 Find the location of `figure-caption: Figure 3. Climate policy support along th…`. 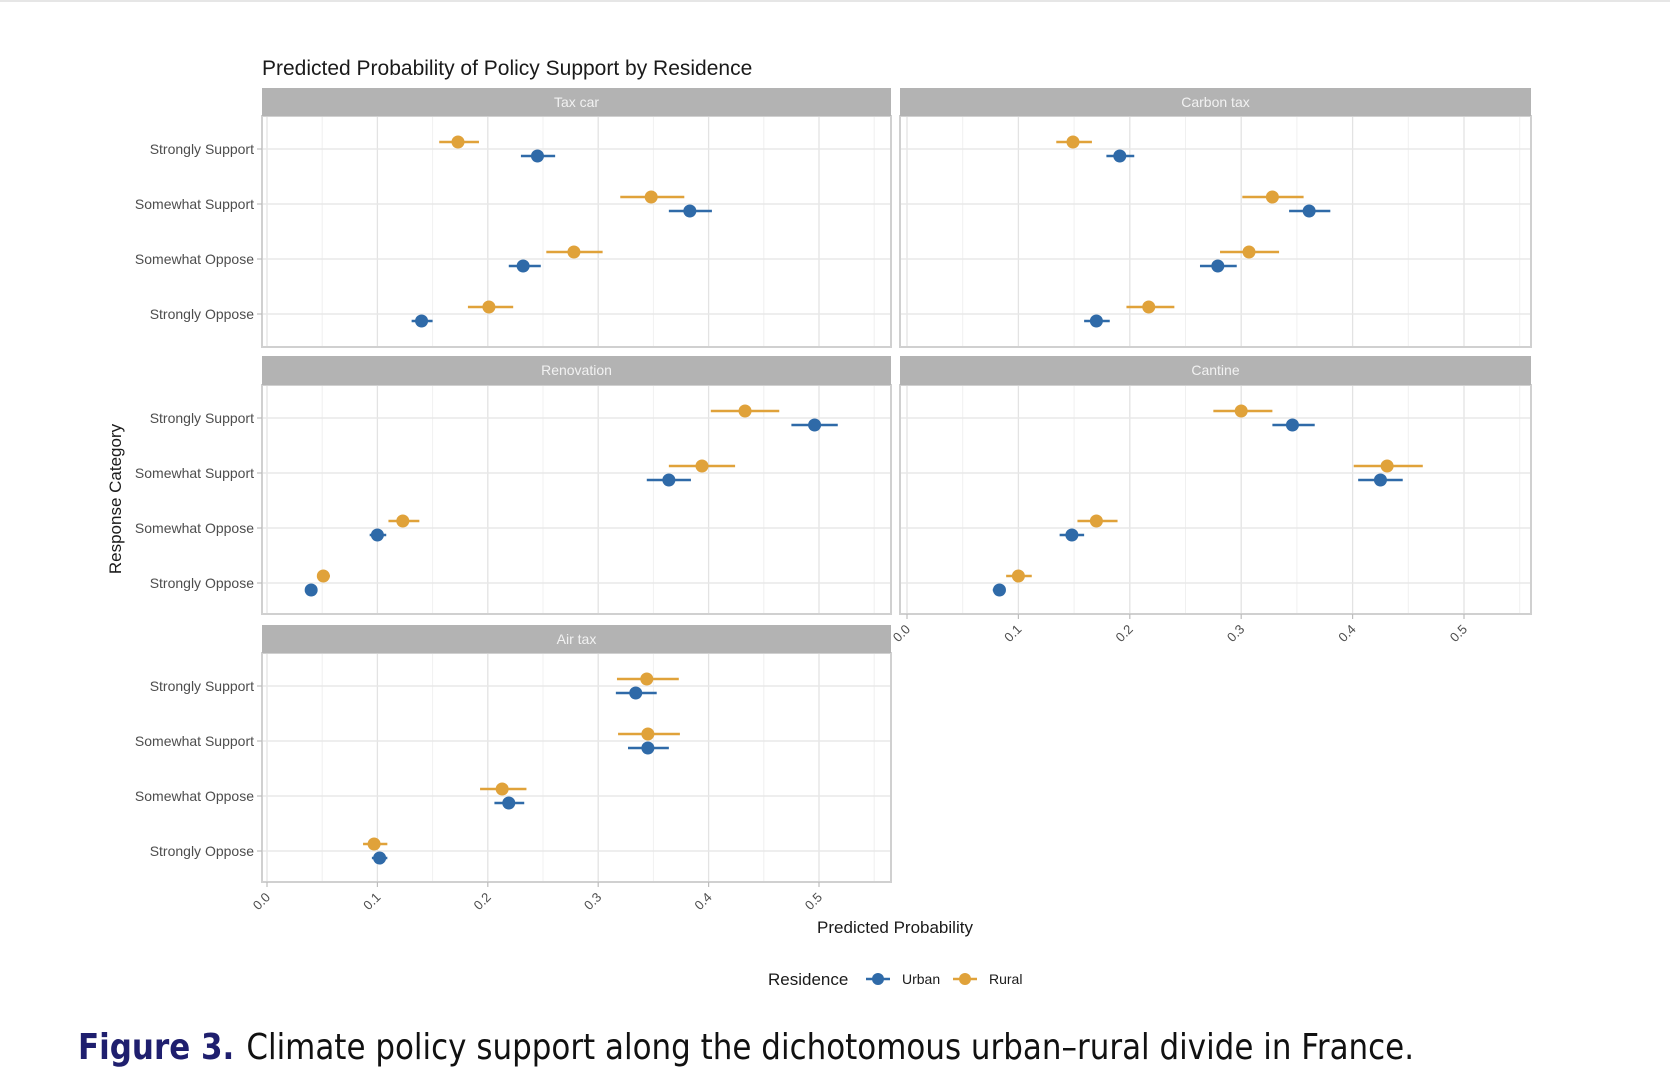

figure-caption: Figure 3. Climate policy support along th… is located at coordinates (746, 1047).